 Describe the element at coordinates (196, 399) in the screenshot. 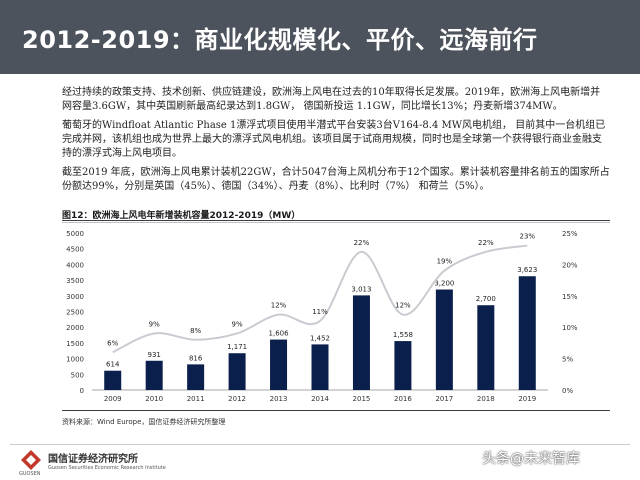

I see `x-axis-tick-label: 2011` at that location.